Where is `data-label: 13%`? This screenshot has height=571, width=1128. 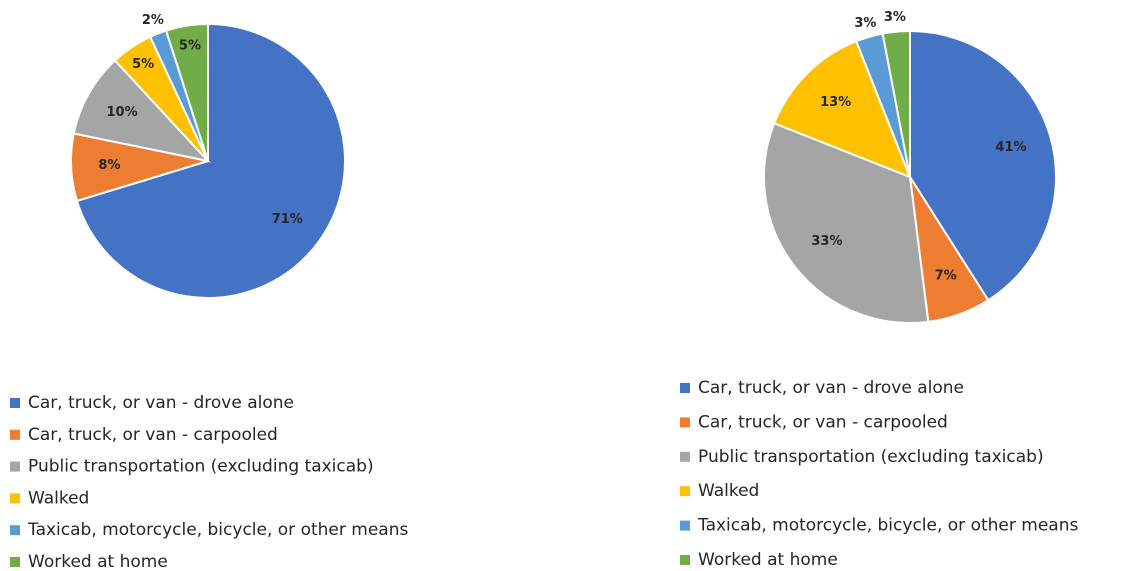
data-label: 13% is located at coordinates (835, 102).